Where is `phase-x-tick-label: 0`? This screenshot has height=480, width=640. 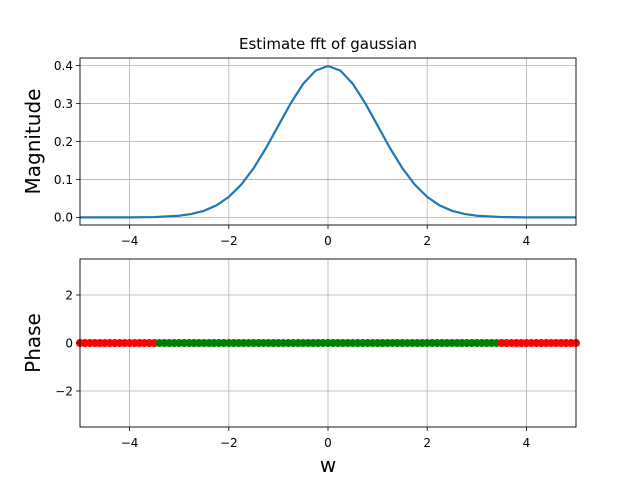
phase-x-tick-label: 0 is located at coordinates (328, 443).